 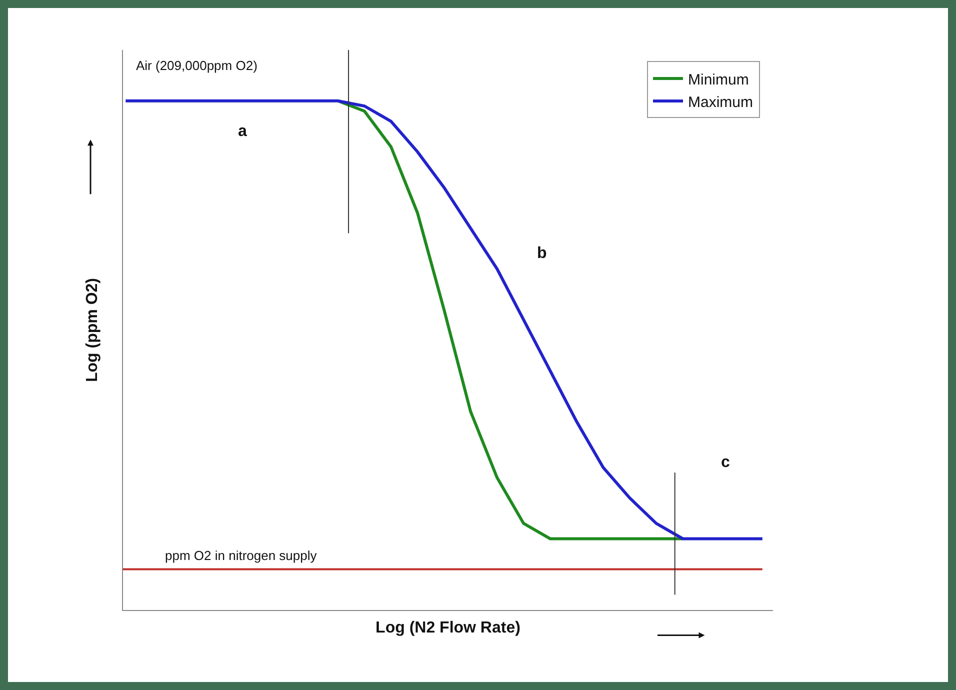 I want to click on annotation: b, so click(x=542, y=253).